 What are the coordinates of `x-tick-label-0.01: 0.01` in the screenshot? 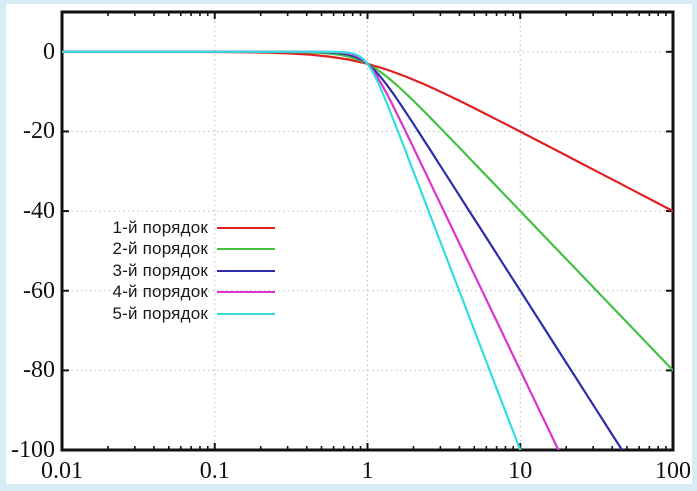 It's located at (62, 471).